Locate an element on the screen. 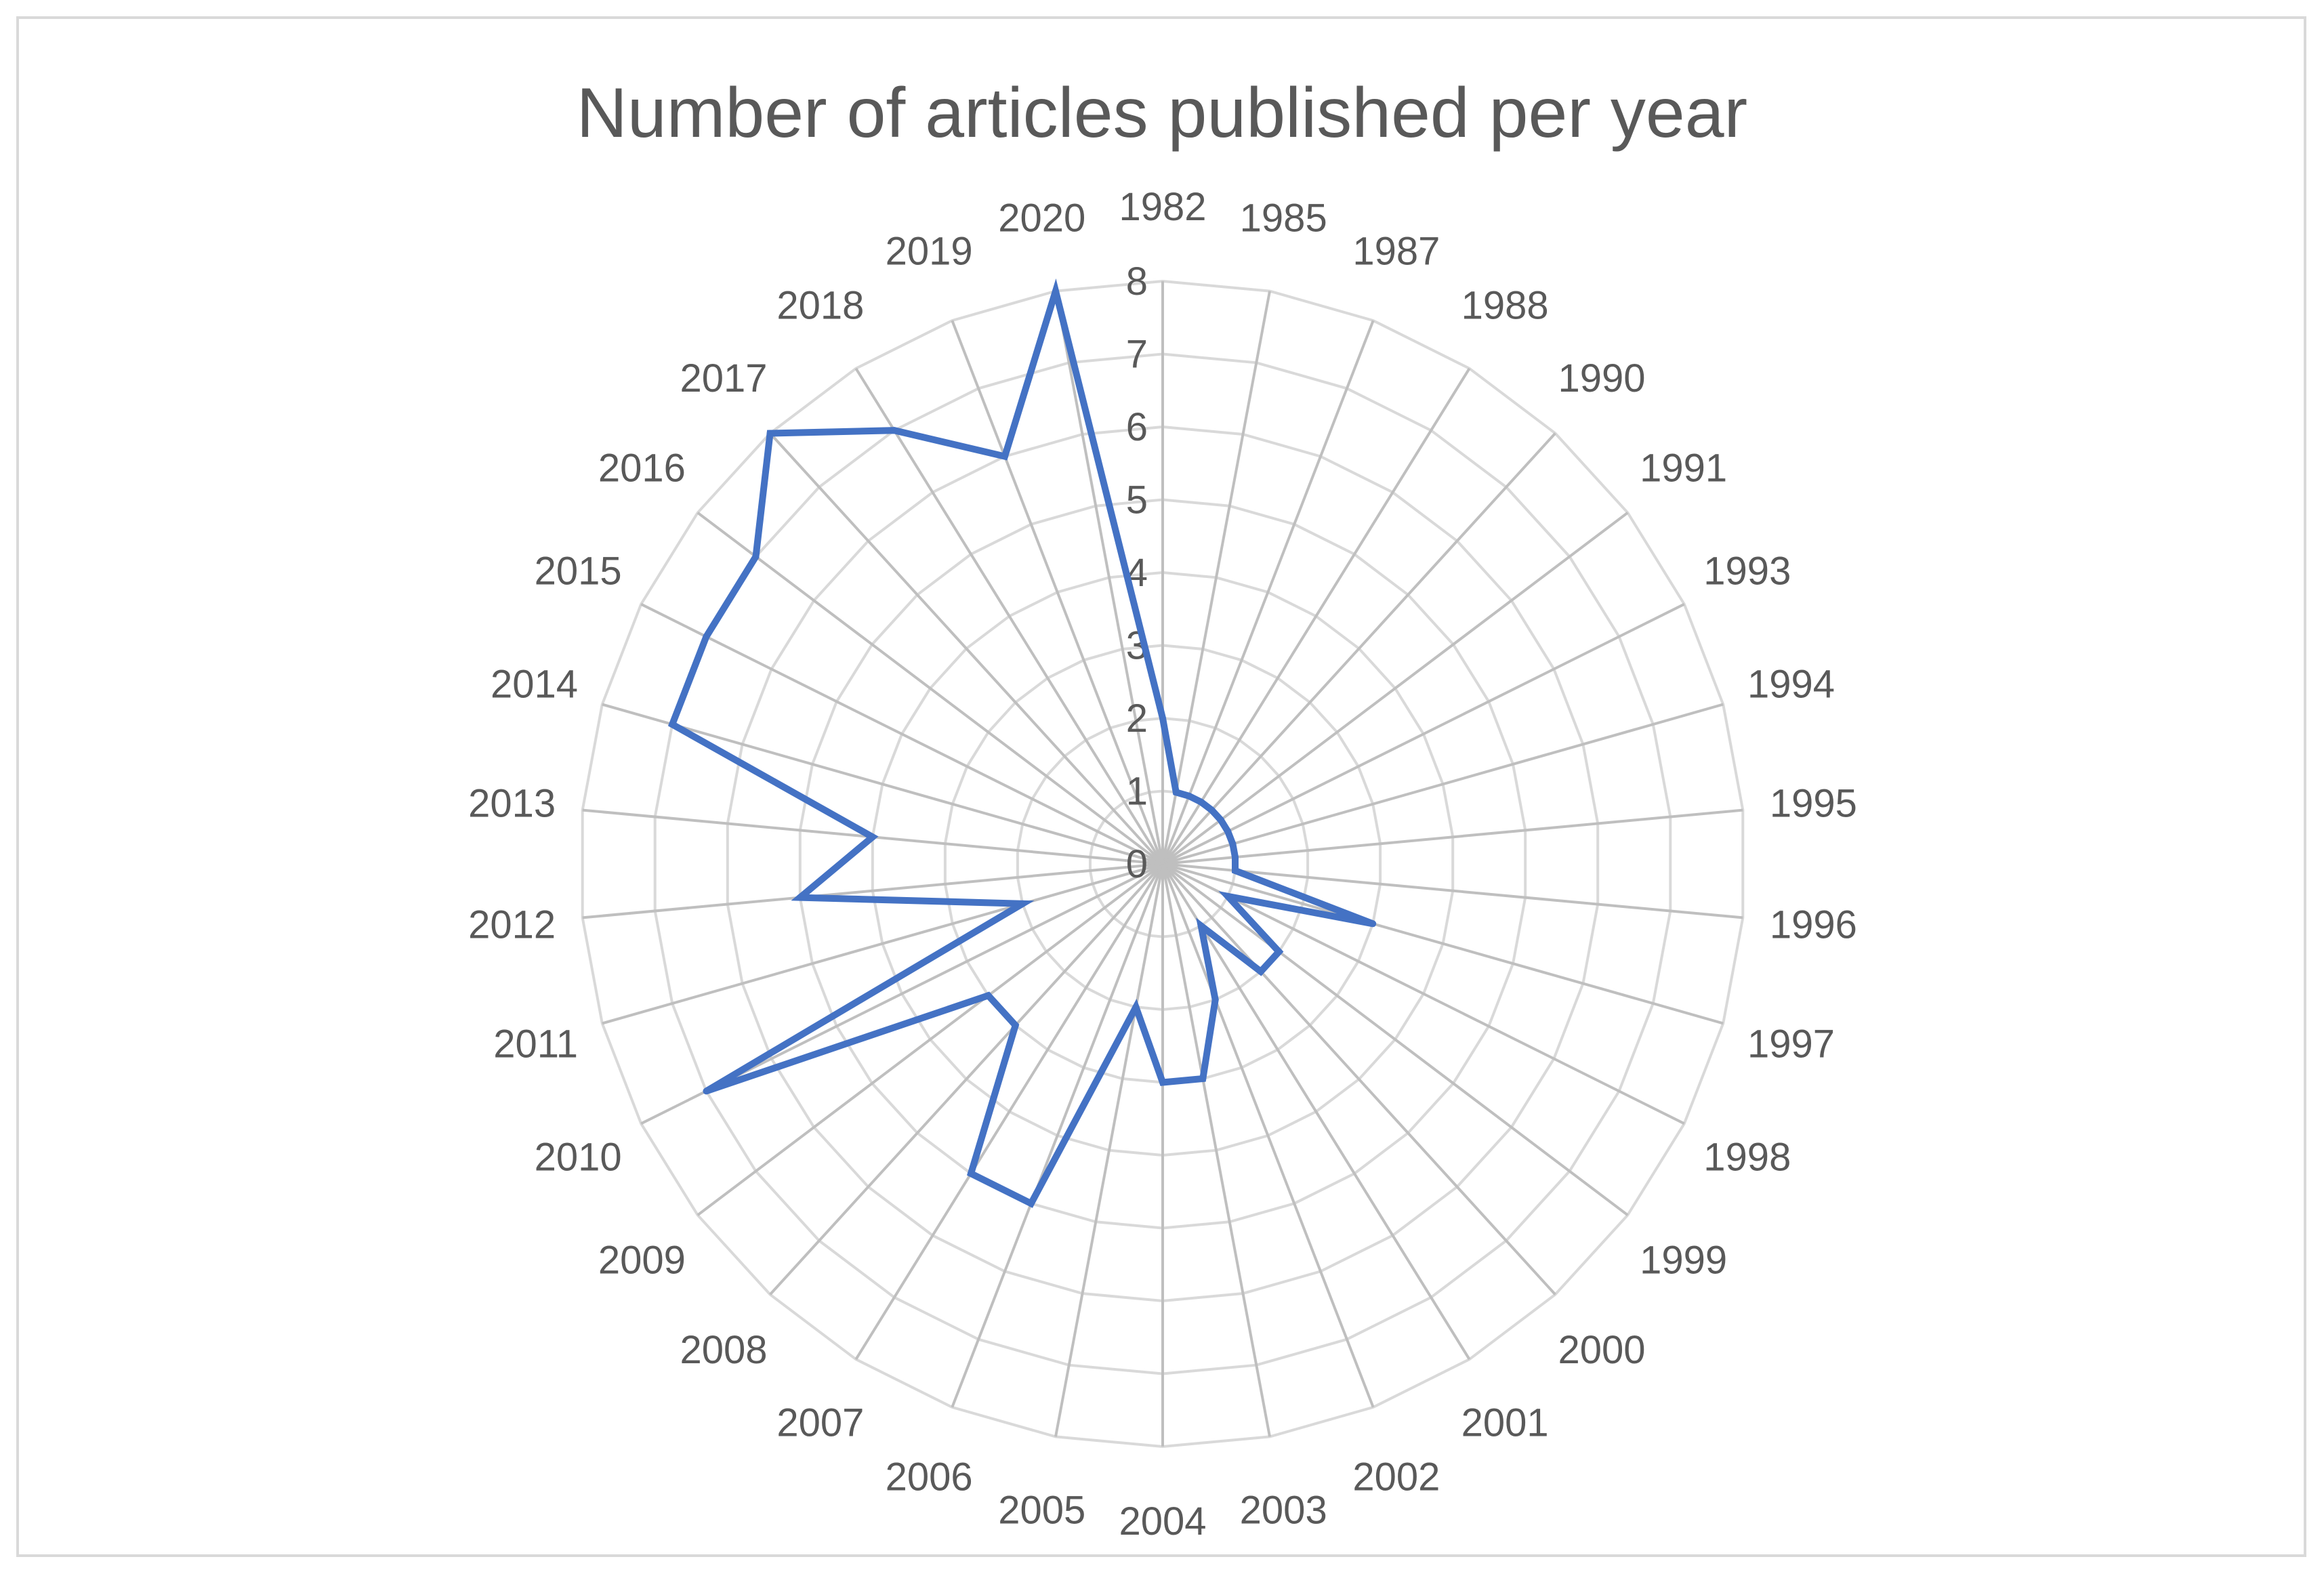 This screenshot has width=2324, height=1576. category-label: 2003 is located at coordinates (1283, 1511).